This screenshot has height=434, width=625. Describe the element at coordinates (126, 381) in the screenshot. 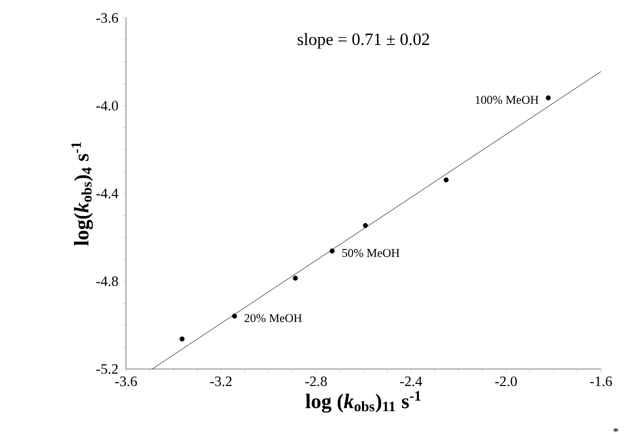

I see `x-tick-label: -3.6` at that location.